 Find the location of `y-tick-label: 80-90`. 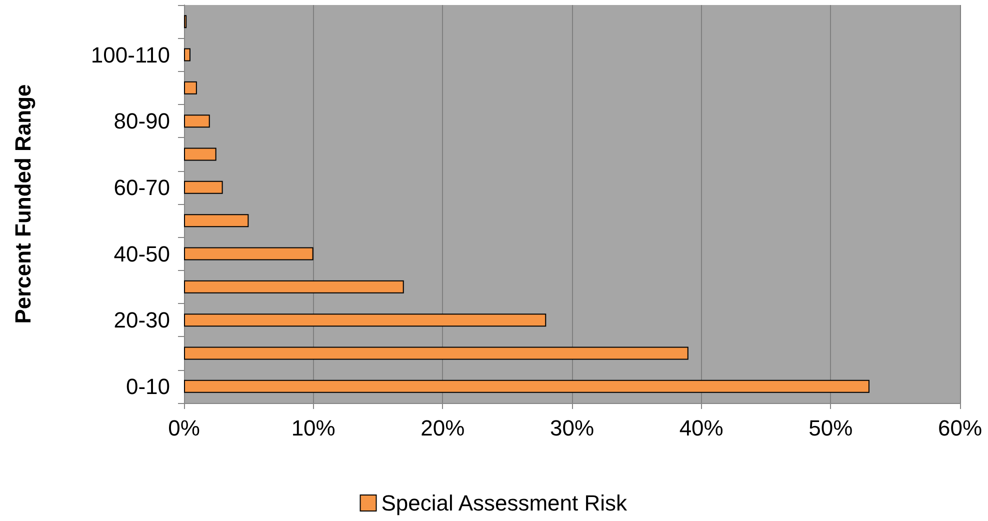

y-tick-label: 80-90 is located at coordinates (142, 121).